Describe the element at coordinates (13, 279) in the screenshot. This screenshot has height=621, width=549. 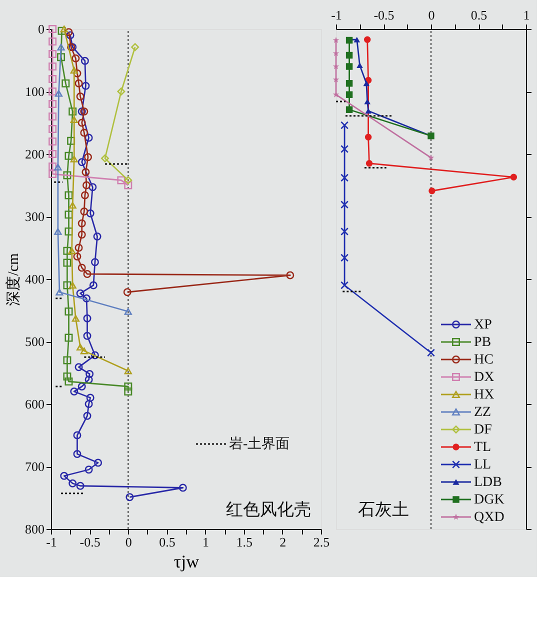
I see `y-axis-title: 深度/cm` at that location.